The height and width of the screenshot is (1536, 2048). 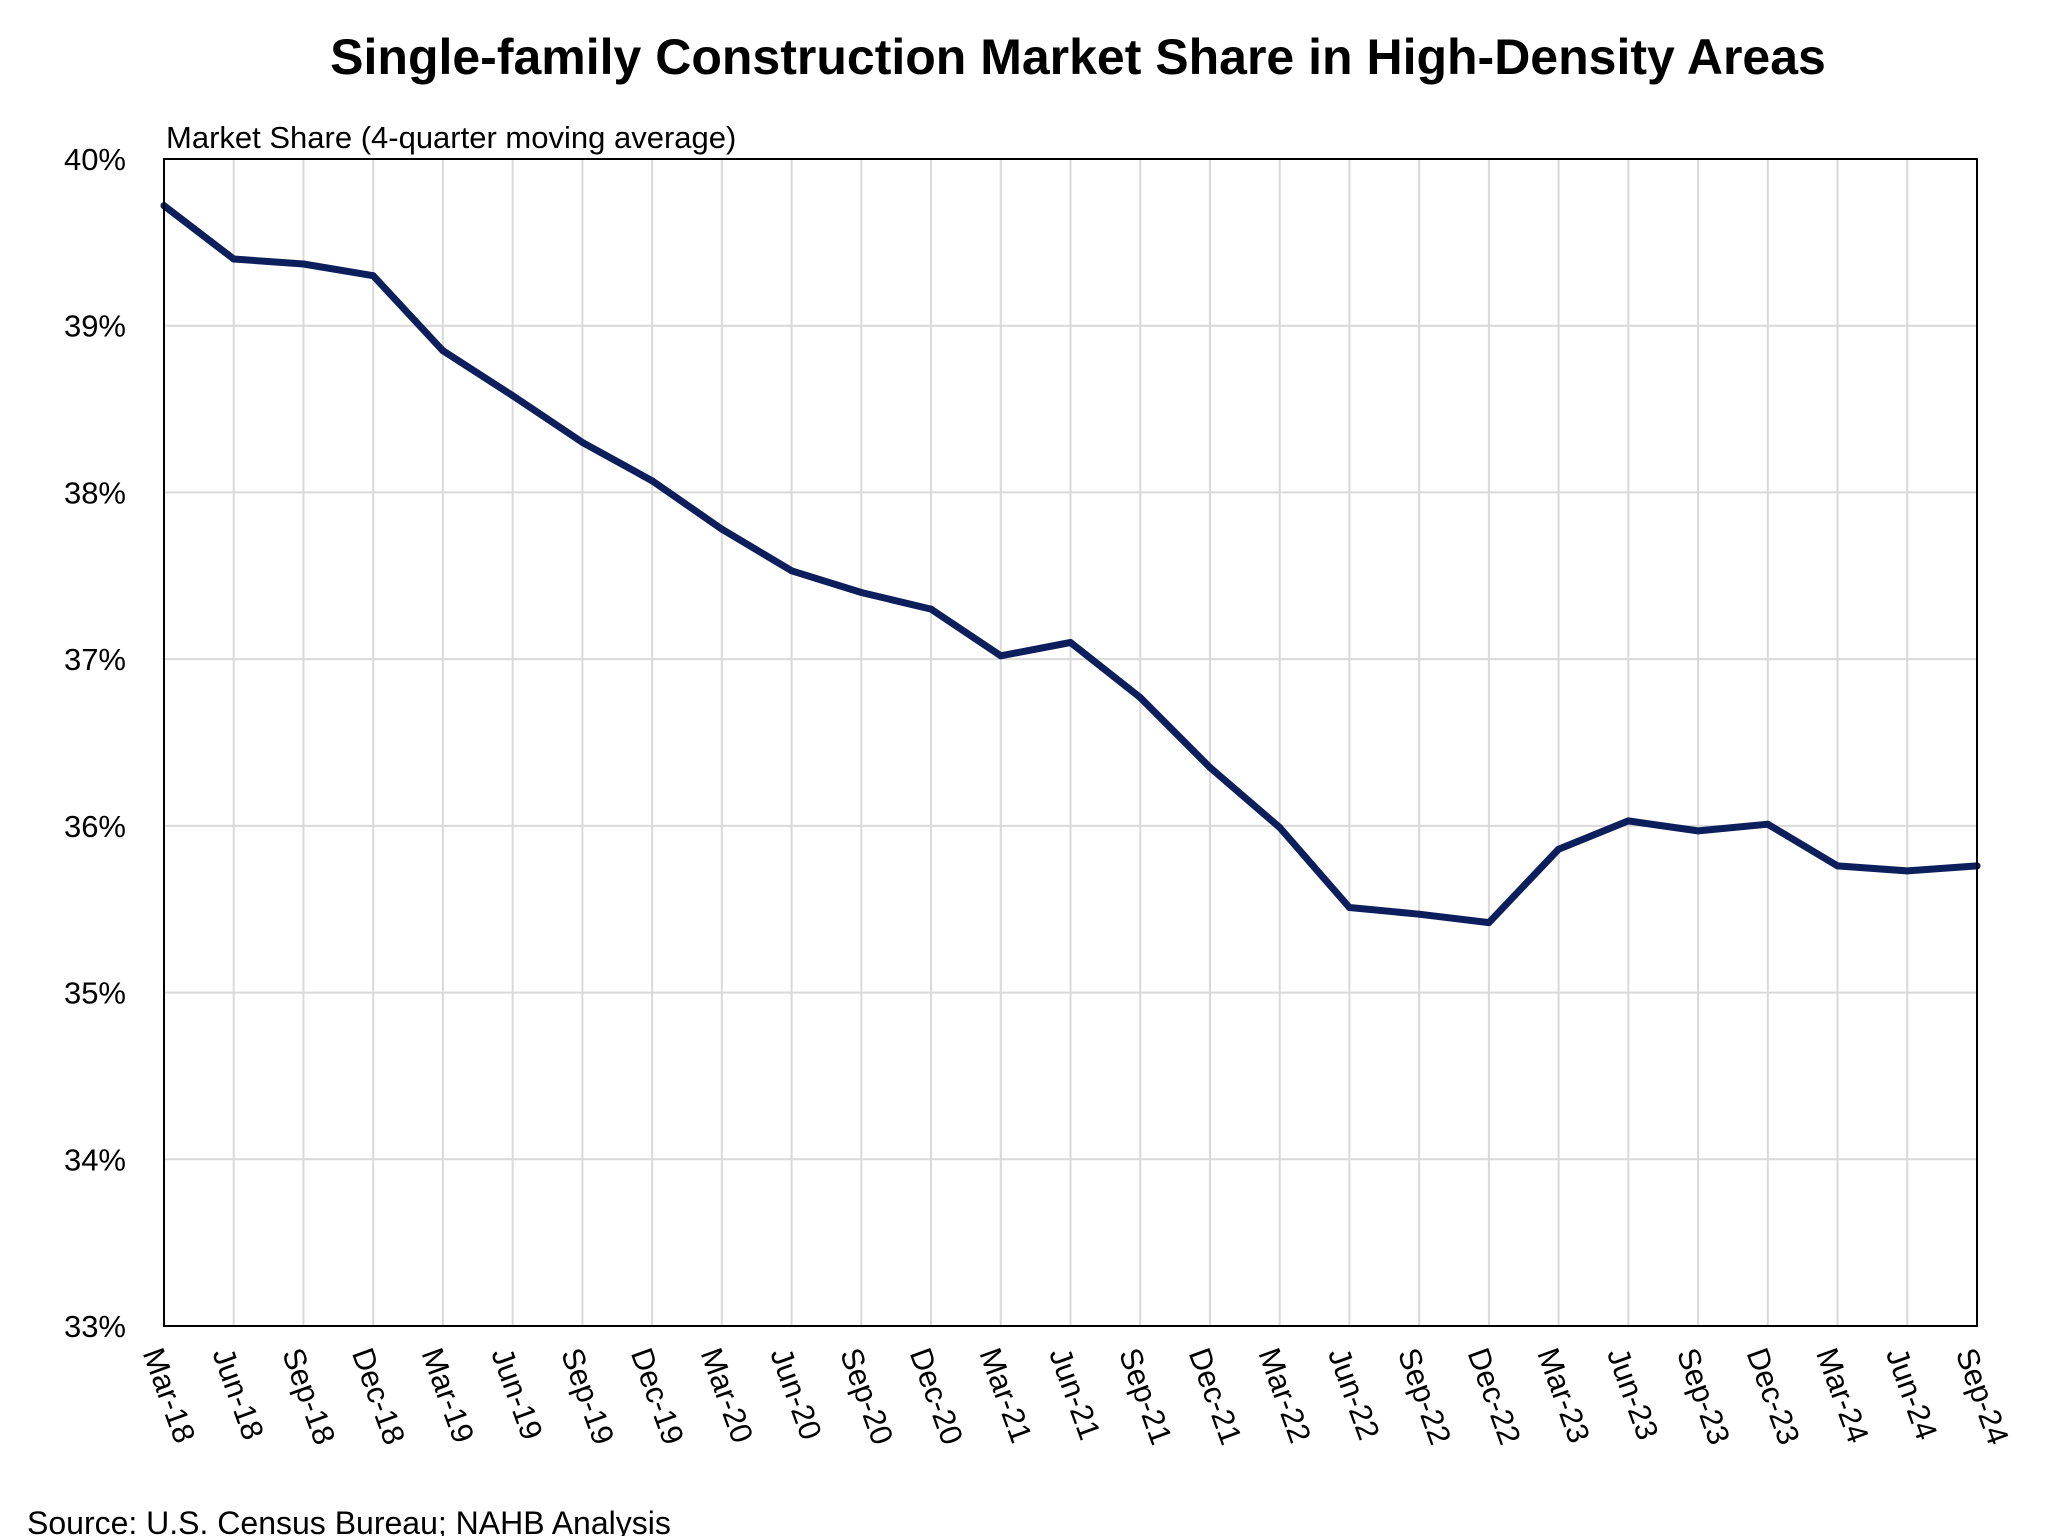 I want to click on y-tick-label: 37%, so click(x=95, y=659).